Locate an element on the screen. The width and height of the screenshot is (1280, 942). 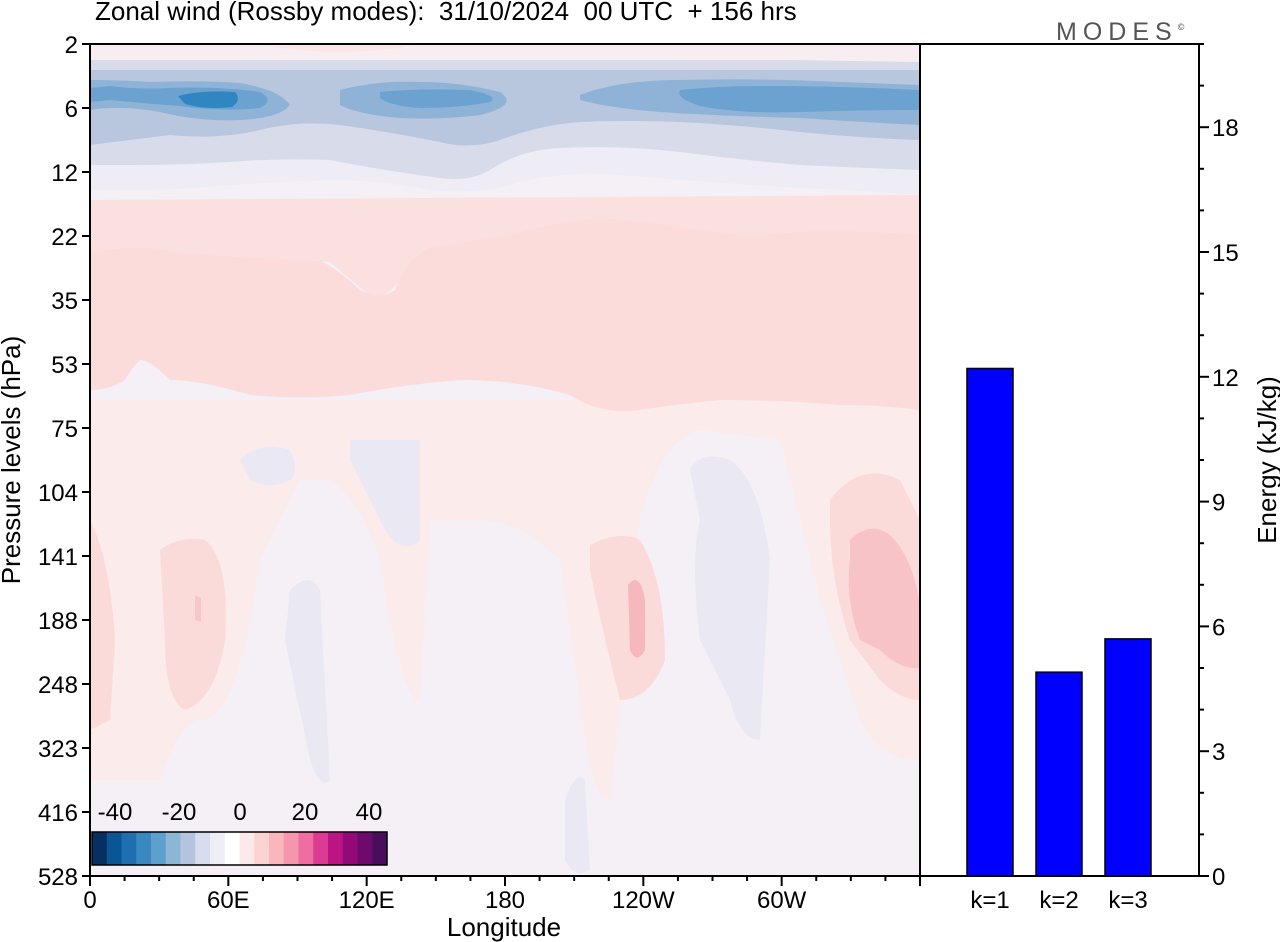
y-tick-label: 75 is located at coordinates (64, 429).